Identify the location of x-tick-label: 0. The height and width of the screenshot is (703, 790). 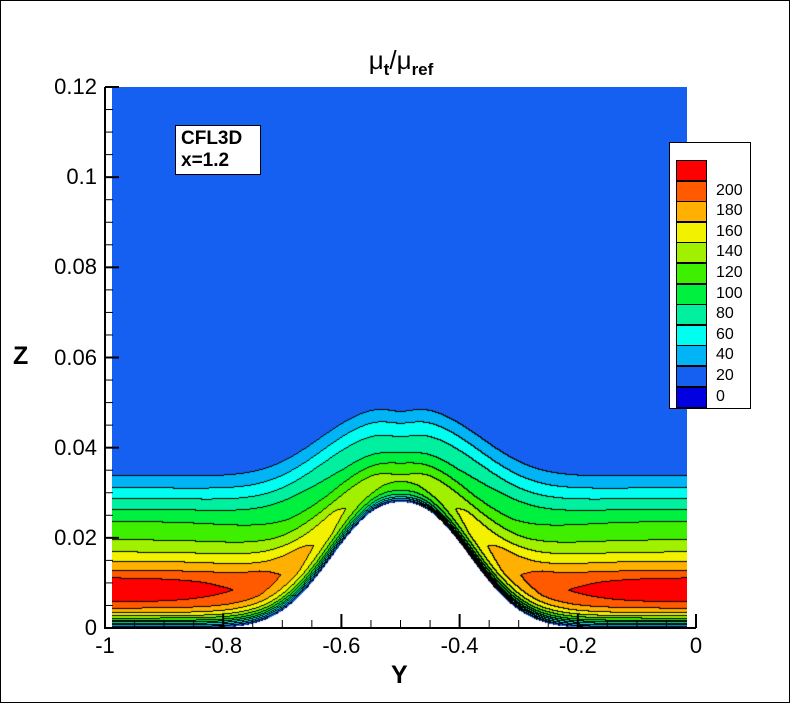
(696, 645).